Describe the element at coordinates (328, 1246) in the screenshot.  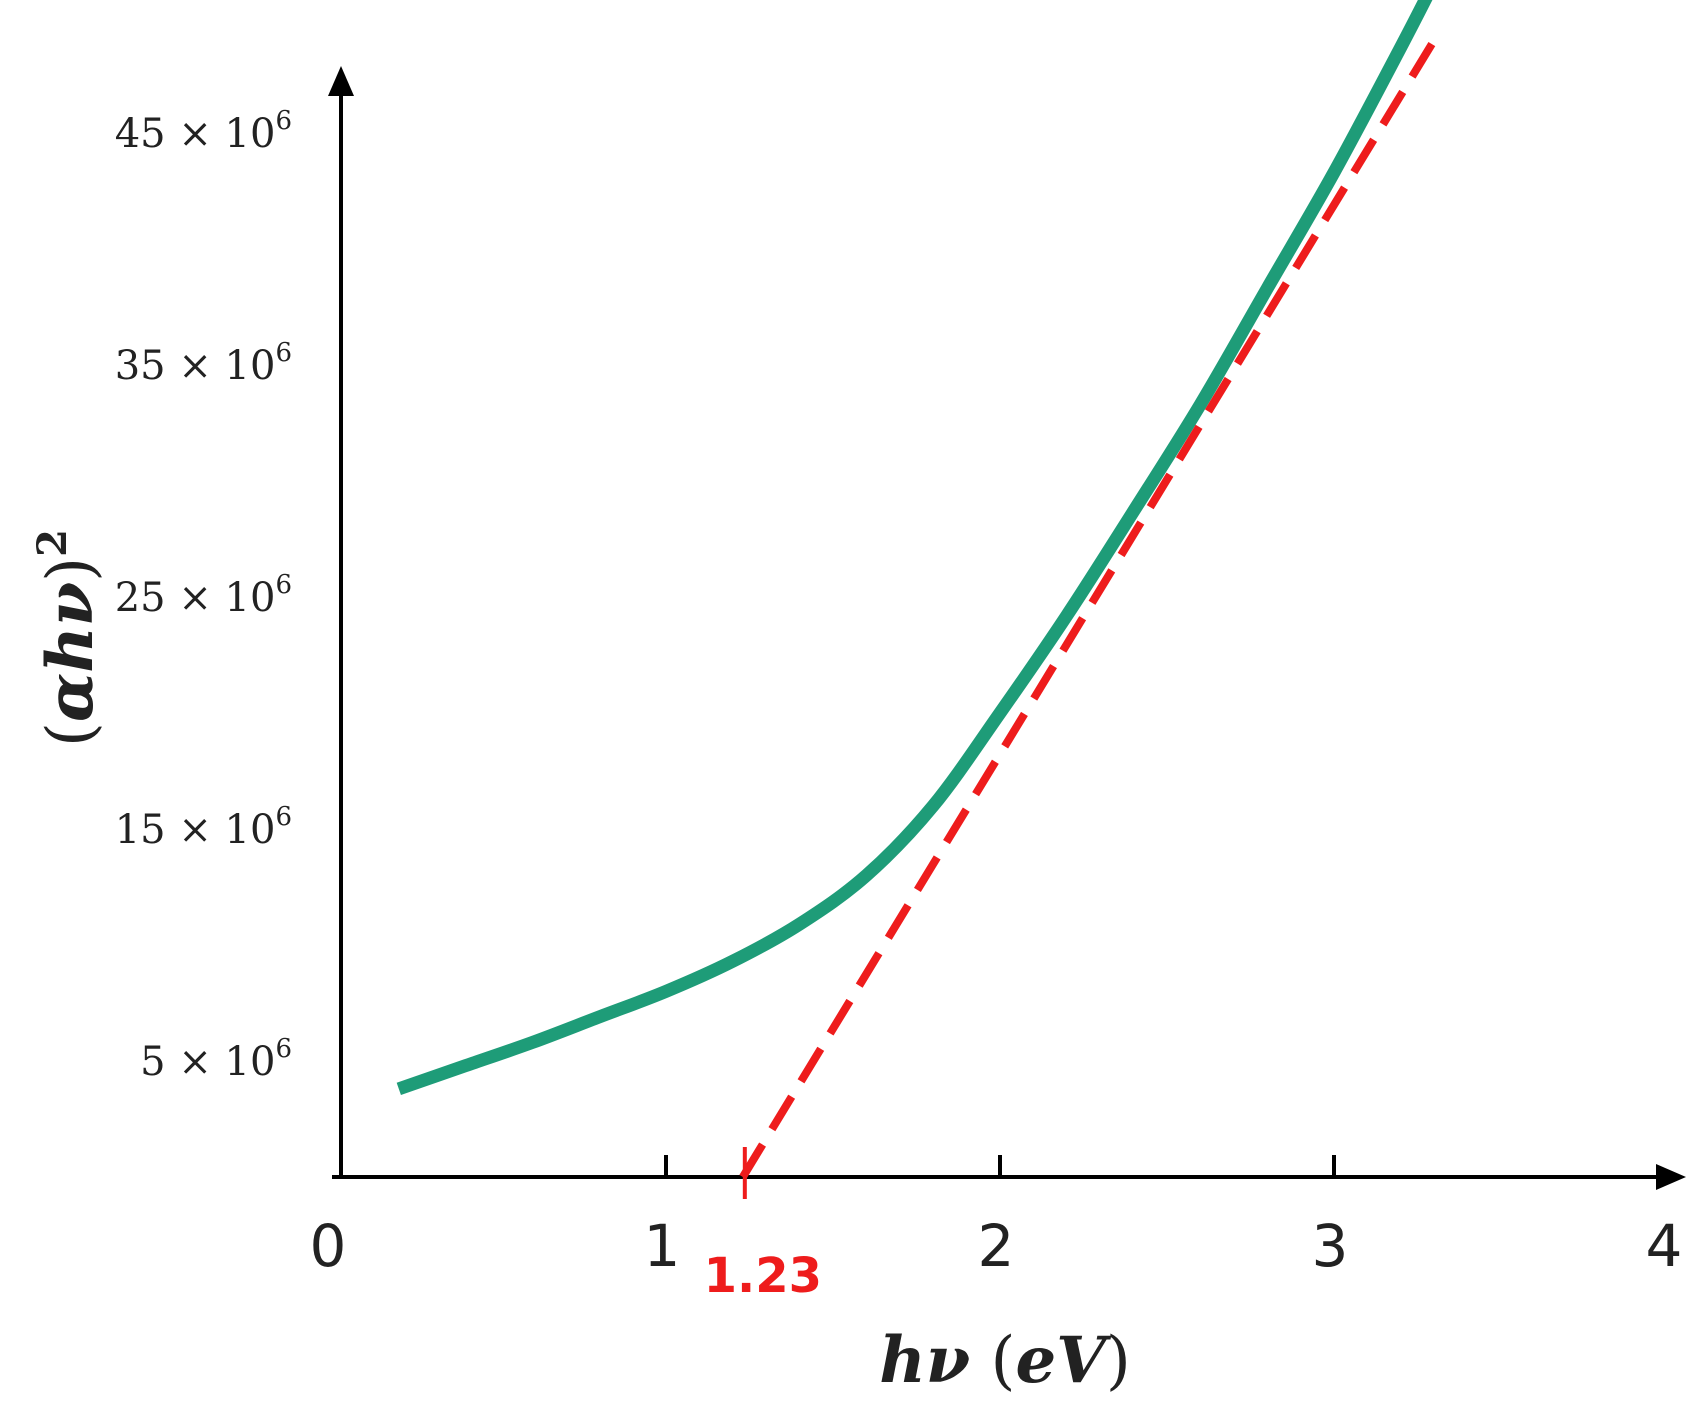
I see `x-tick-label: 0` at that location.